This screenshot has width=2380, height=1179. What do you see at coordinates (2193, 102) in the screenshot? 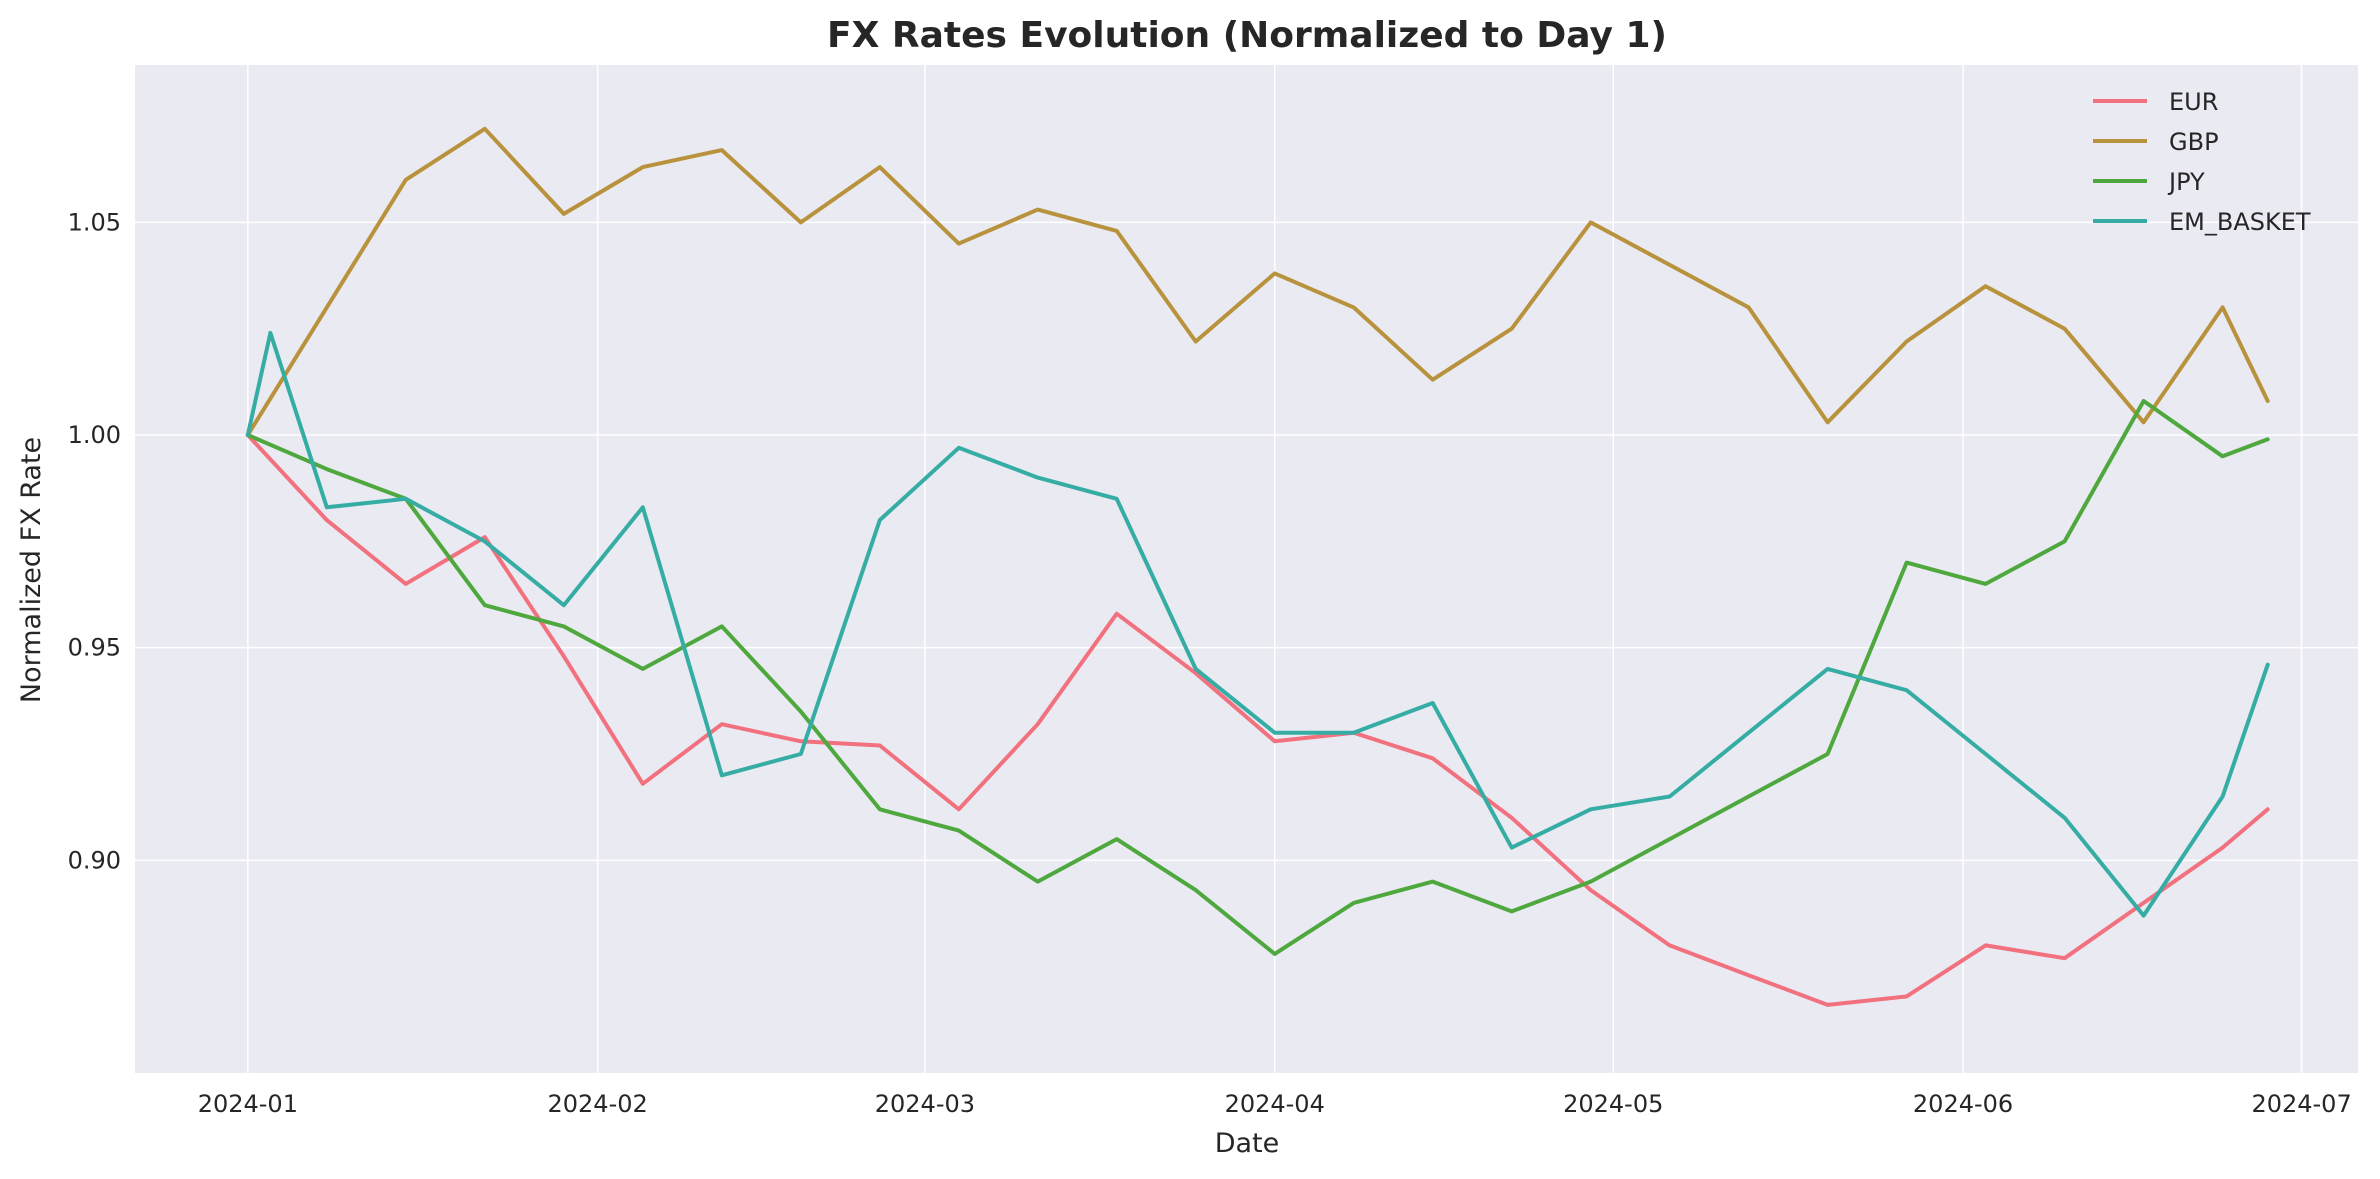
I see `legend-label: EUR` at bounding box center [2193, 102].